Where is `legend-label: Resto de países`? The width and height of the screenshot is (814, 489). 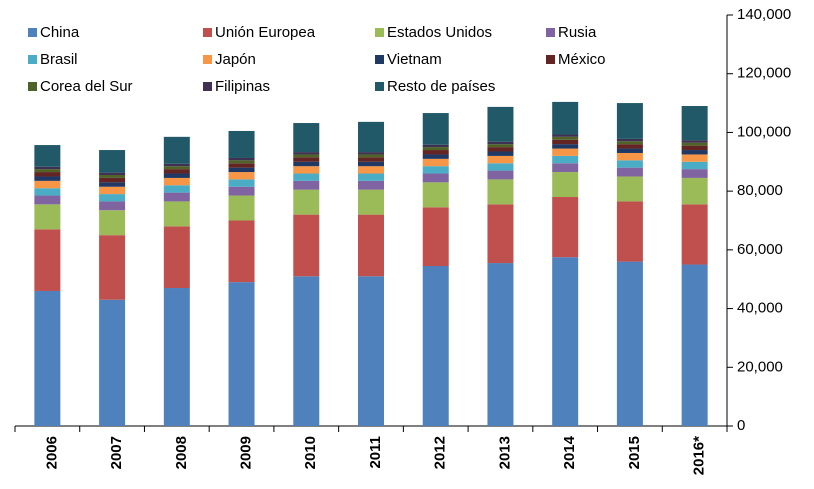
legend-label: Resto de países is located at coordinates (441, 86).